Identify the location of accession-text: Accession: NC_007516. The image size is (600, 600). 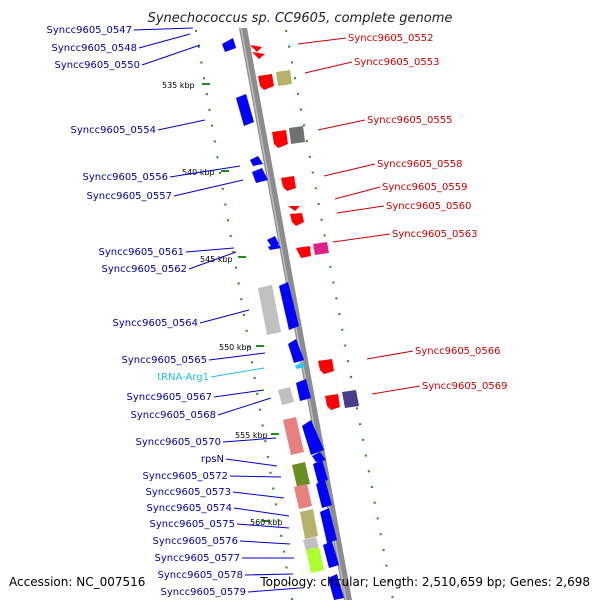
(77, 582).